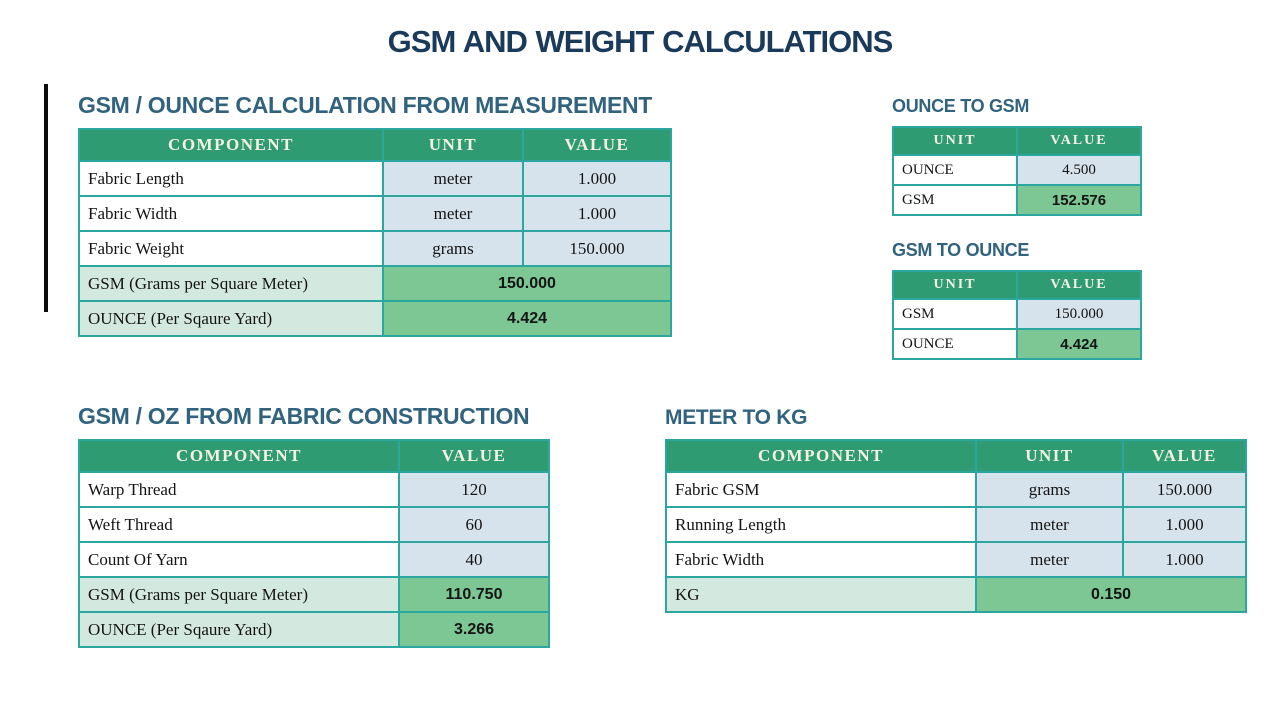 The width and height of the screenshot is (1280, 720). I want to click on result-value-cell: 0.150, so click(1111, 594).